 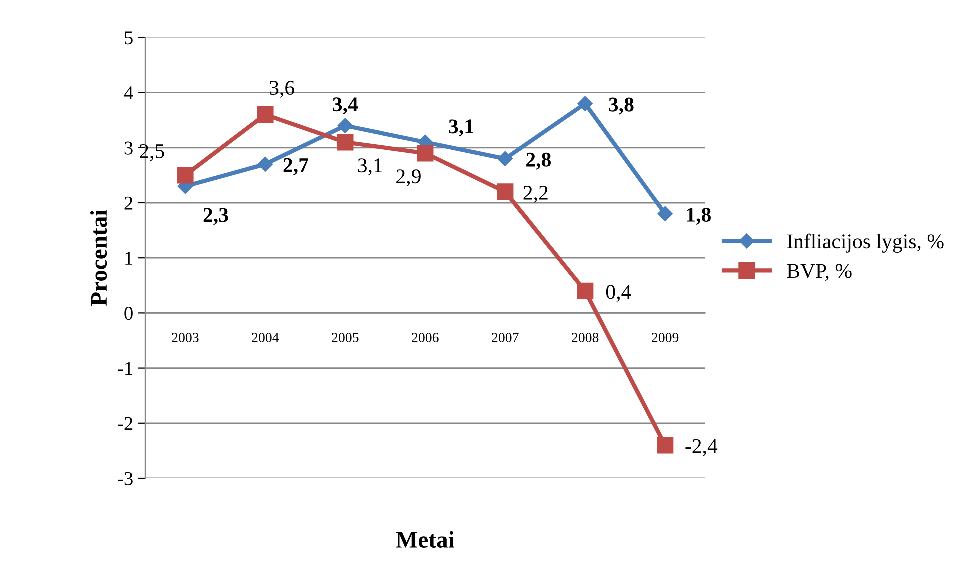 I want to click on data-label: 2,8, so click(x=539, y=161).